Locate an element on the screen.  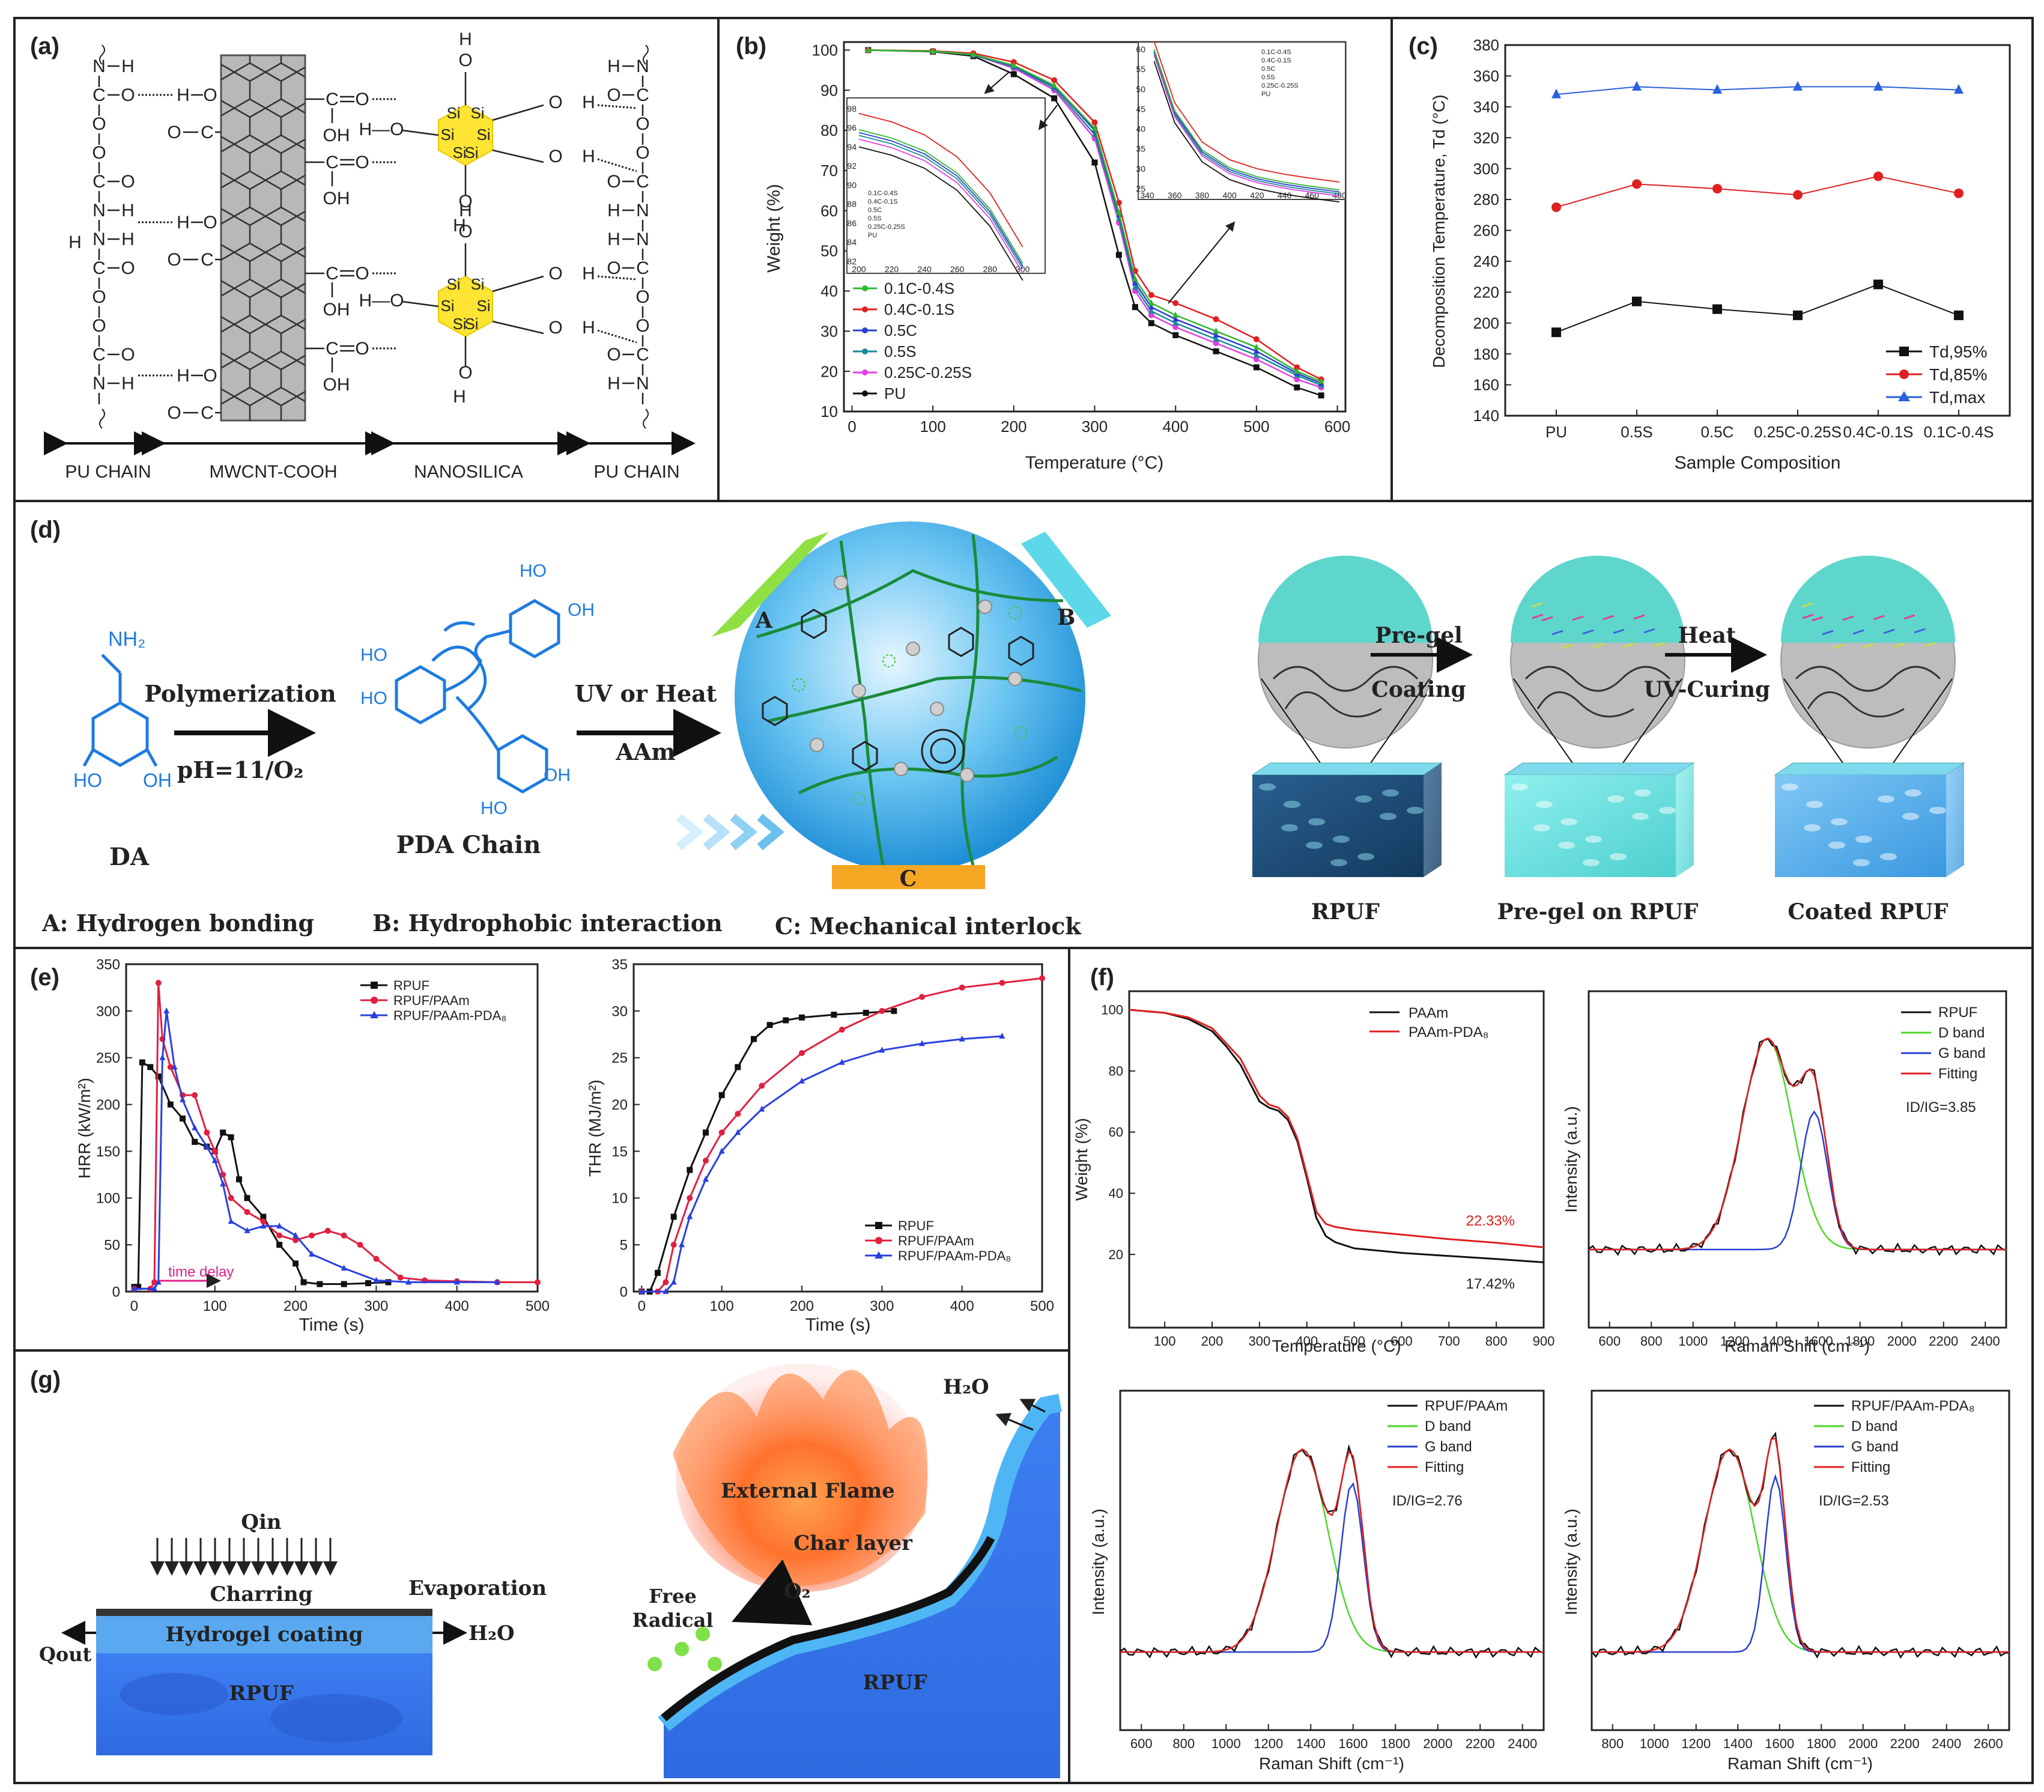
atom-oh: OH is located at coordinates (336, 135).